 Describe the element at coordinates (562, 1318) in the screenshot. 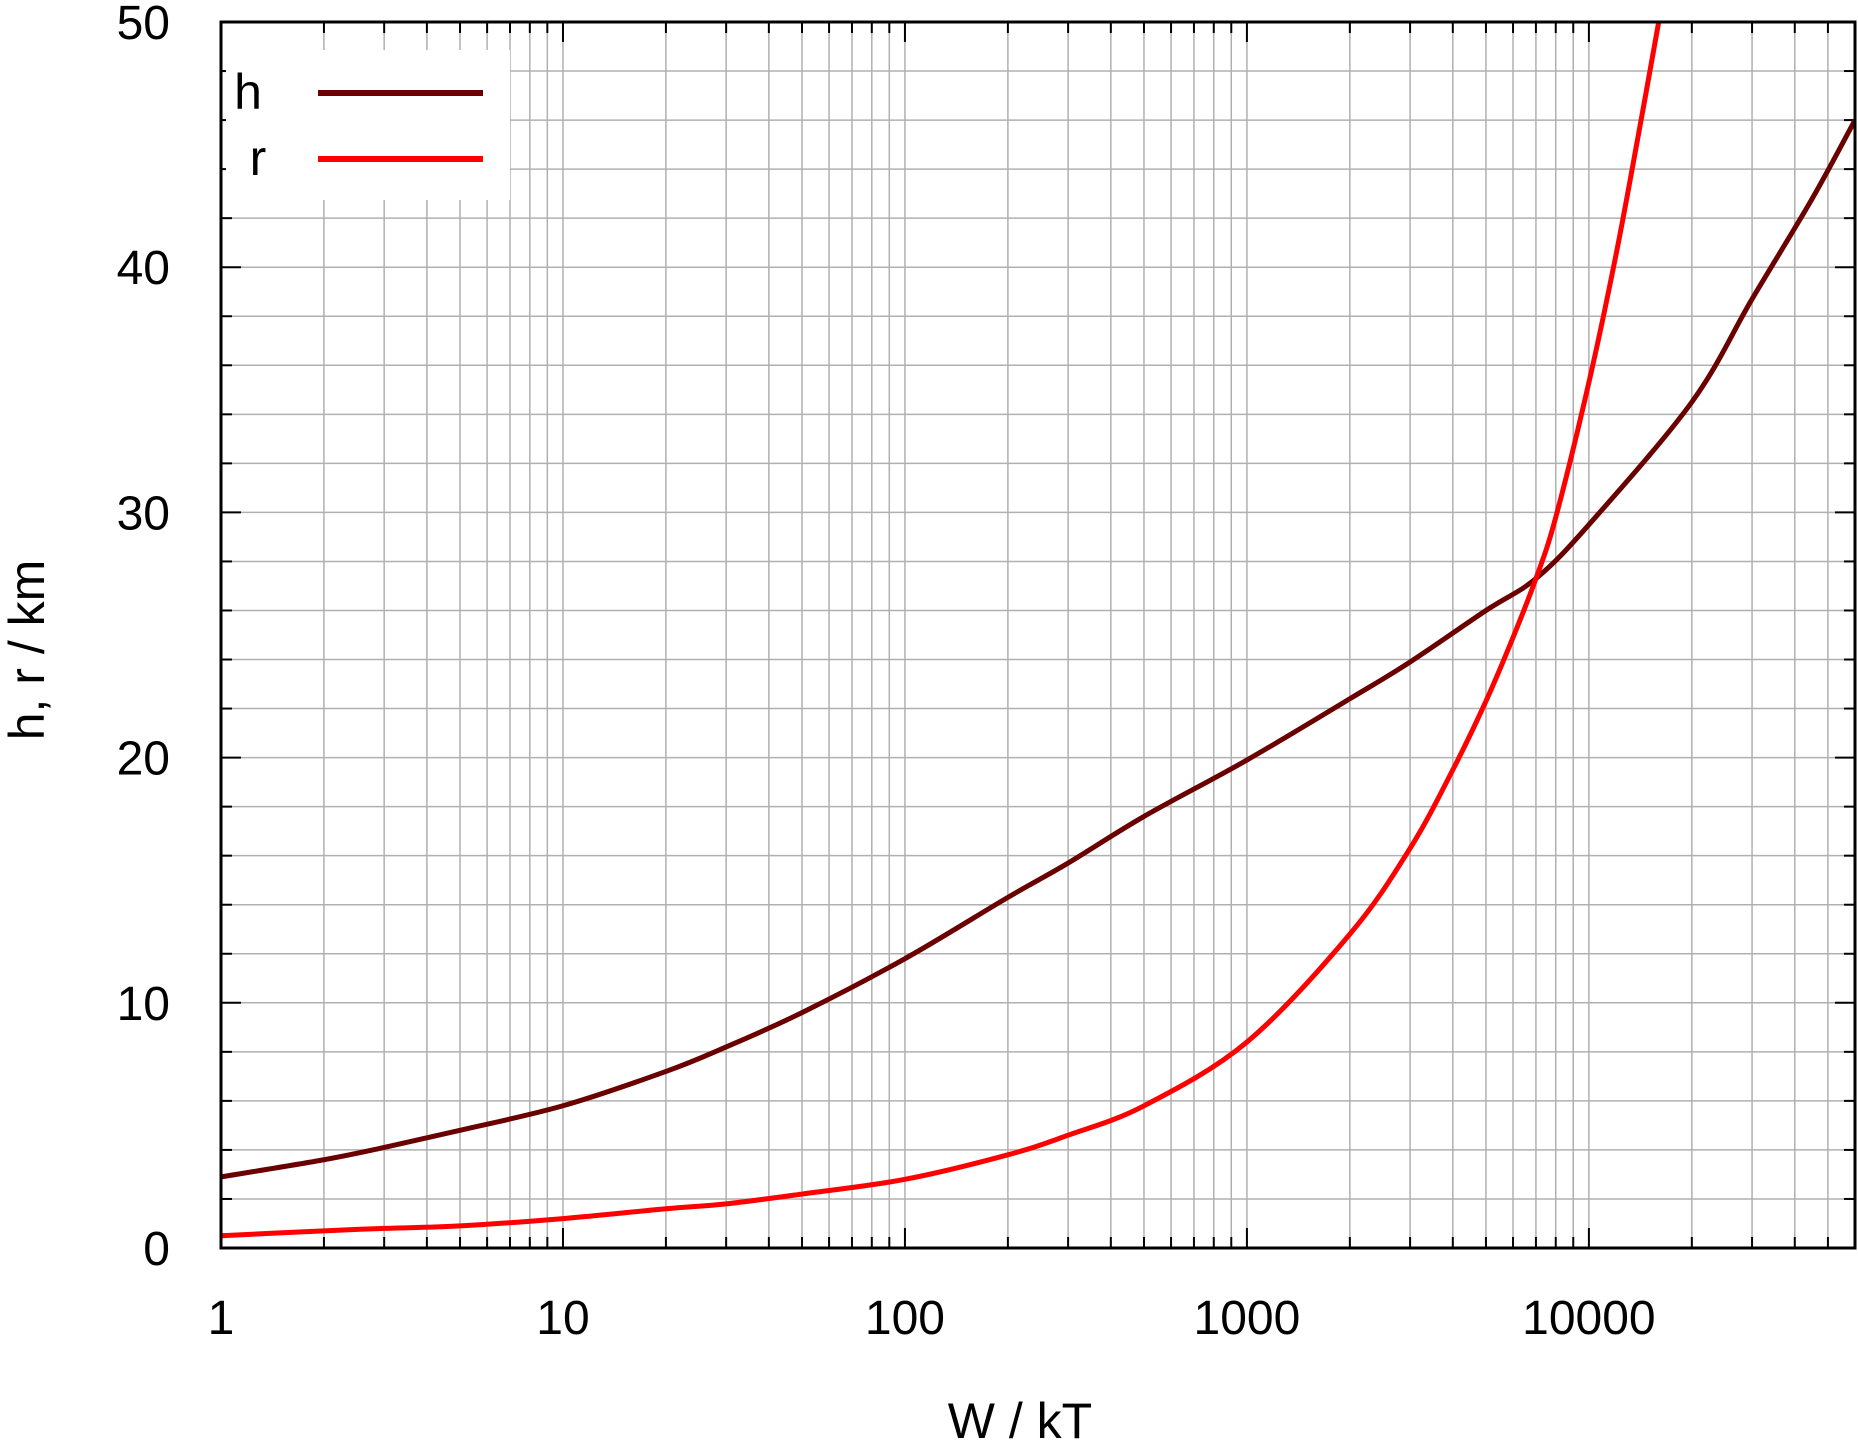

I see `x-tick-label: 10` at that location.